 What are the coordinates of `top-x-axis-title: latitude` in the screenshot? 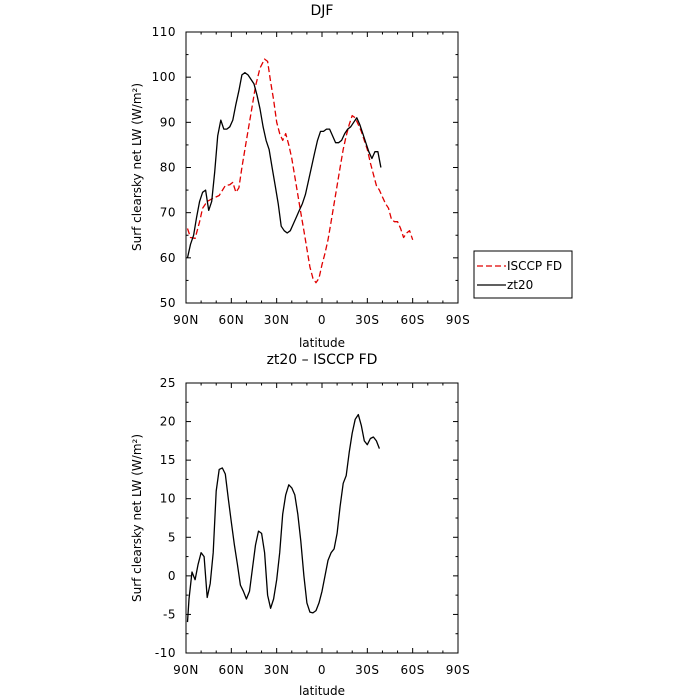 It's located at (322, 343).